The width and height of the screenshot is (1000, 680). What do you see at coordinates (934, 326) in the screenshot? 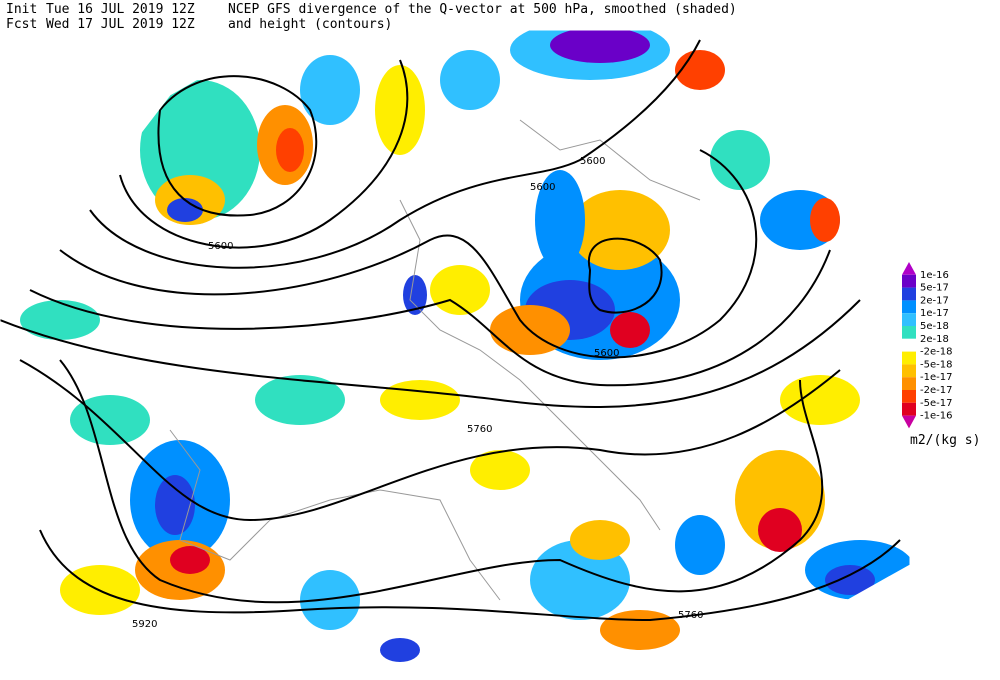
I see `colorbar-label: 5e-18` at bounding box center [934, 326].